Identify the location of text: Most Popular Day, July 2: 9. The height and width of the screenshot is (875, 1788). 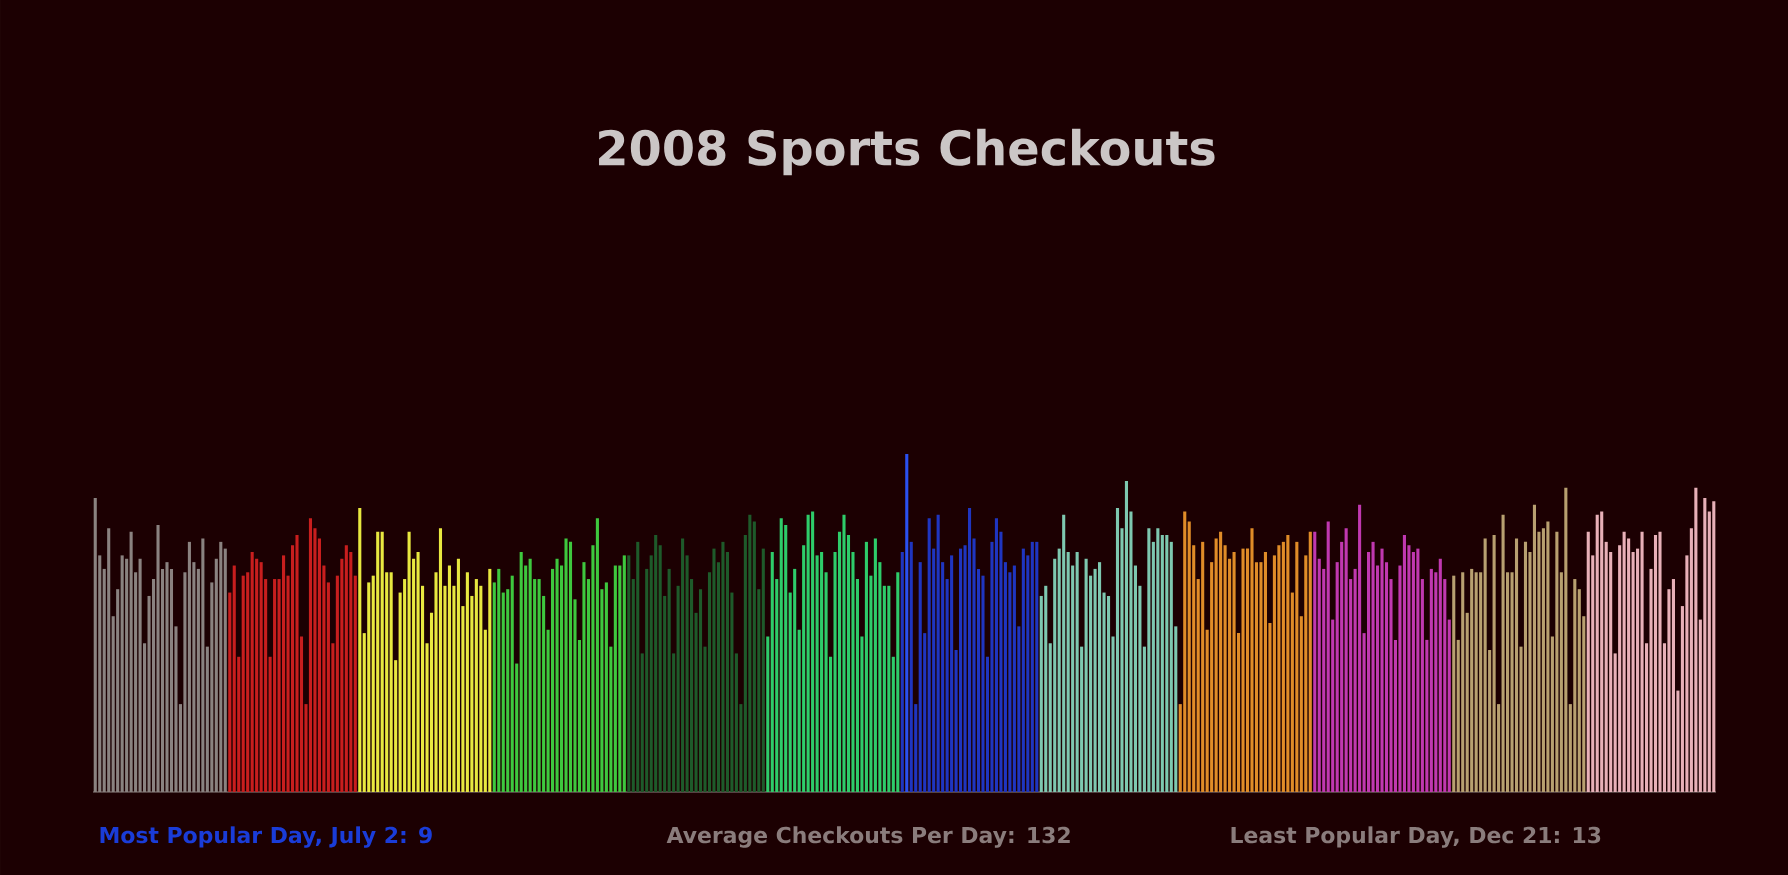
(266, 837).